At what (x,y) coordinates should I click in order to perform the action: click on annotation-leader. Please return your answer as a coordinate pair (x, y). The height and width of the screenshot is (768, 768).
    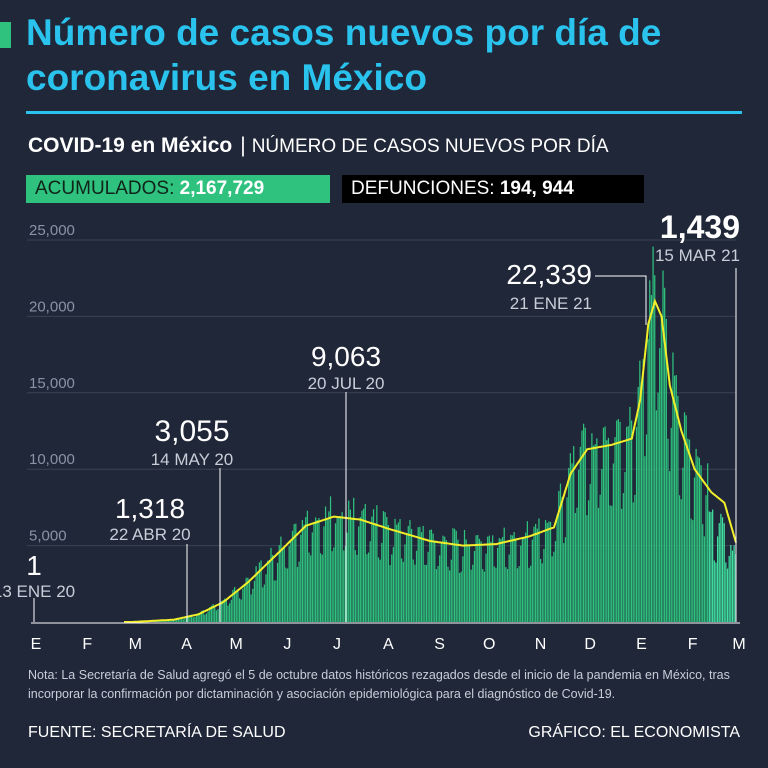
    Looking at the image, I should click on (621, 300).